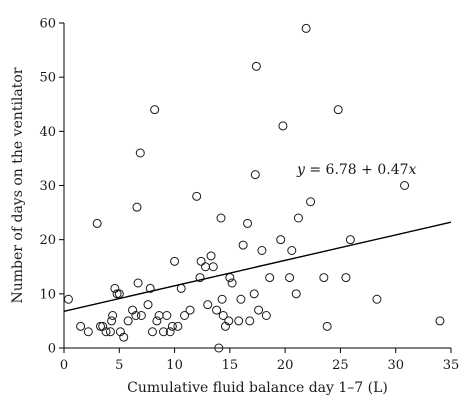 This screenshot has height=414, width=474. I want to click on x-tick-label: 25, so click(340, 365).